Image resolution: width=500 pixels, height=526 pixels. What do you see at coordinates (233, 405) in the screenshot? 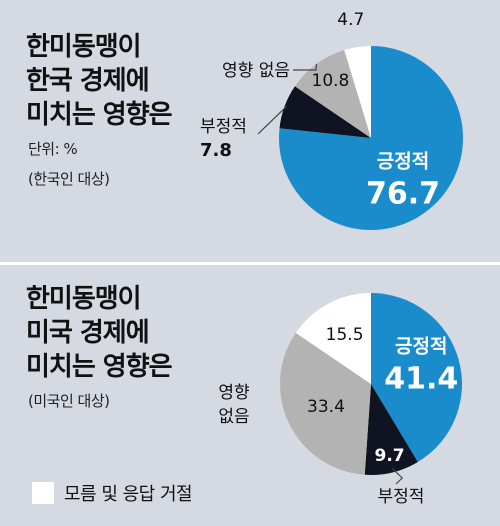
I see `chart2-label-no-effect: 영향 없음` at bounding box center [233, 405].